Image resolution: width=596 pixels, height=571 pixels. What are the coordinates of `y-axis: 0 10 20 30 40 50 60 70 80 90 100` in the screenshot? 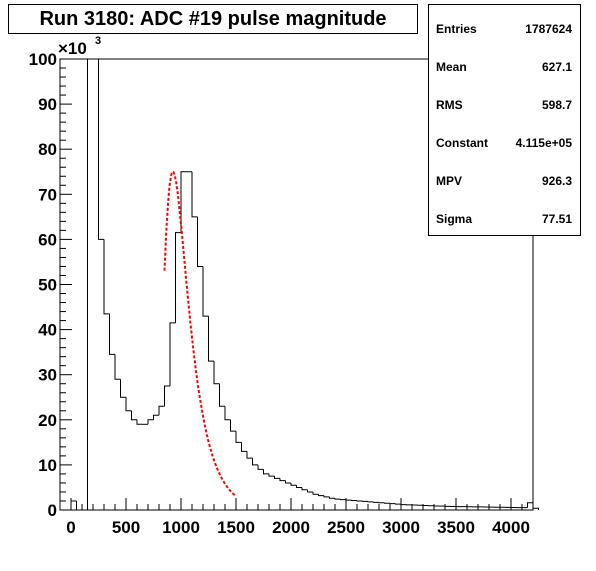 It's located at (50, 285).